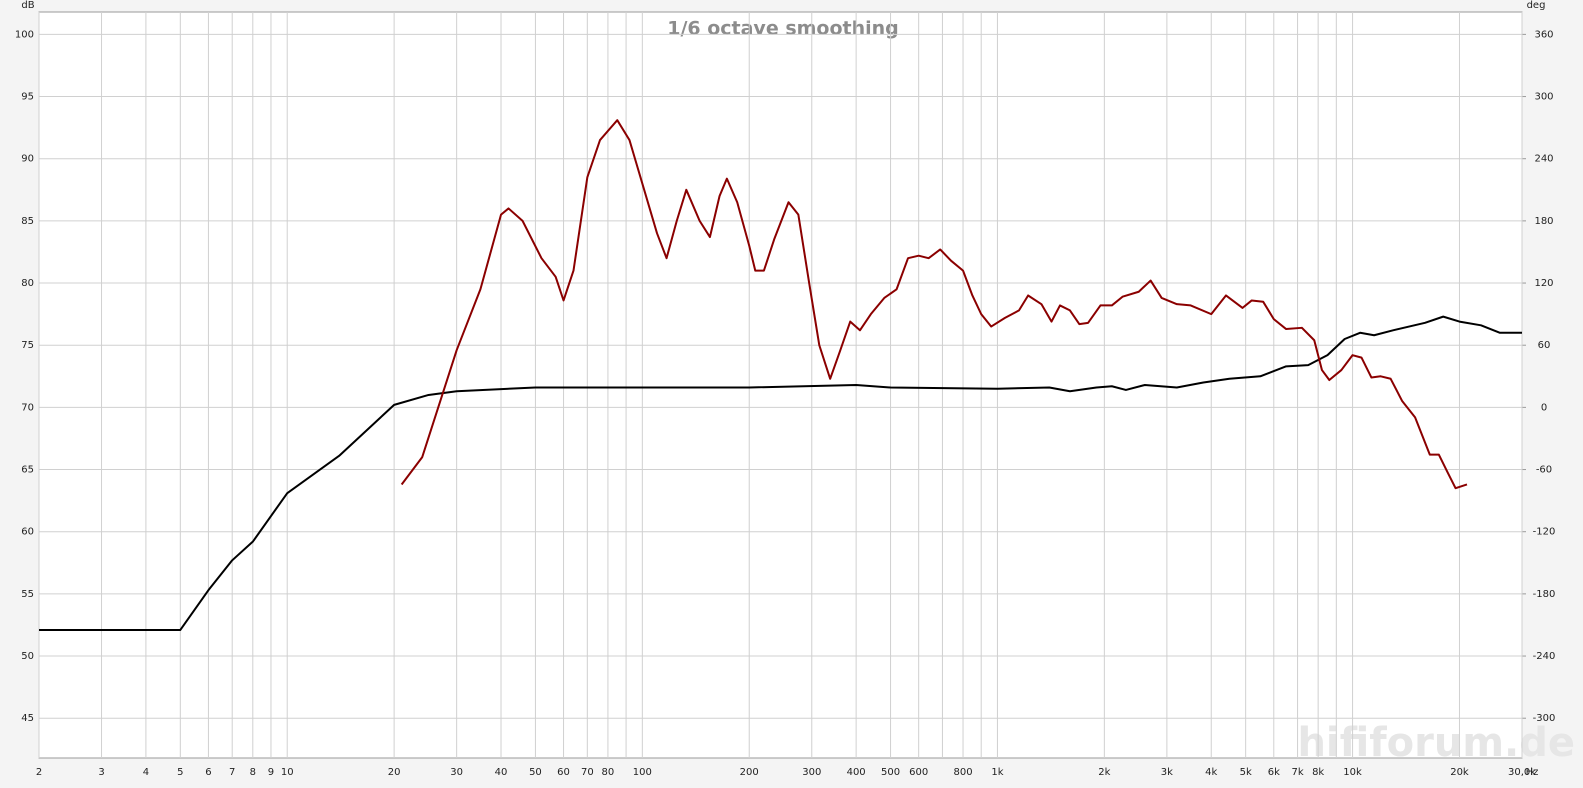 The width and height of the screenshot is (1583, 788). Describe the element at coordinates (1352, 772) in the screenshot. I see `x-tick-label: 10k` at that location.